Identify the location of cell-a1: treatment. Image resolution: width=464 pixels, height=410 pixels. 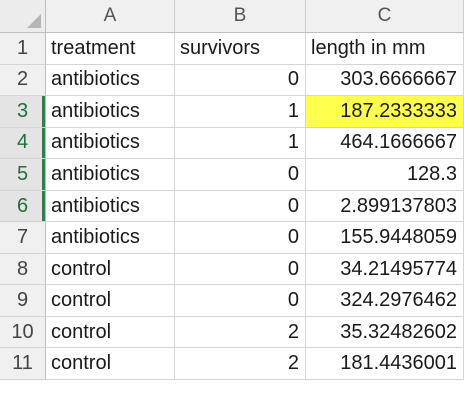
(110, 49).